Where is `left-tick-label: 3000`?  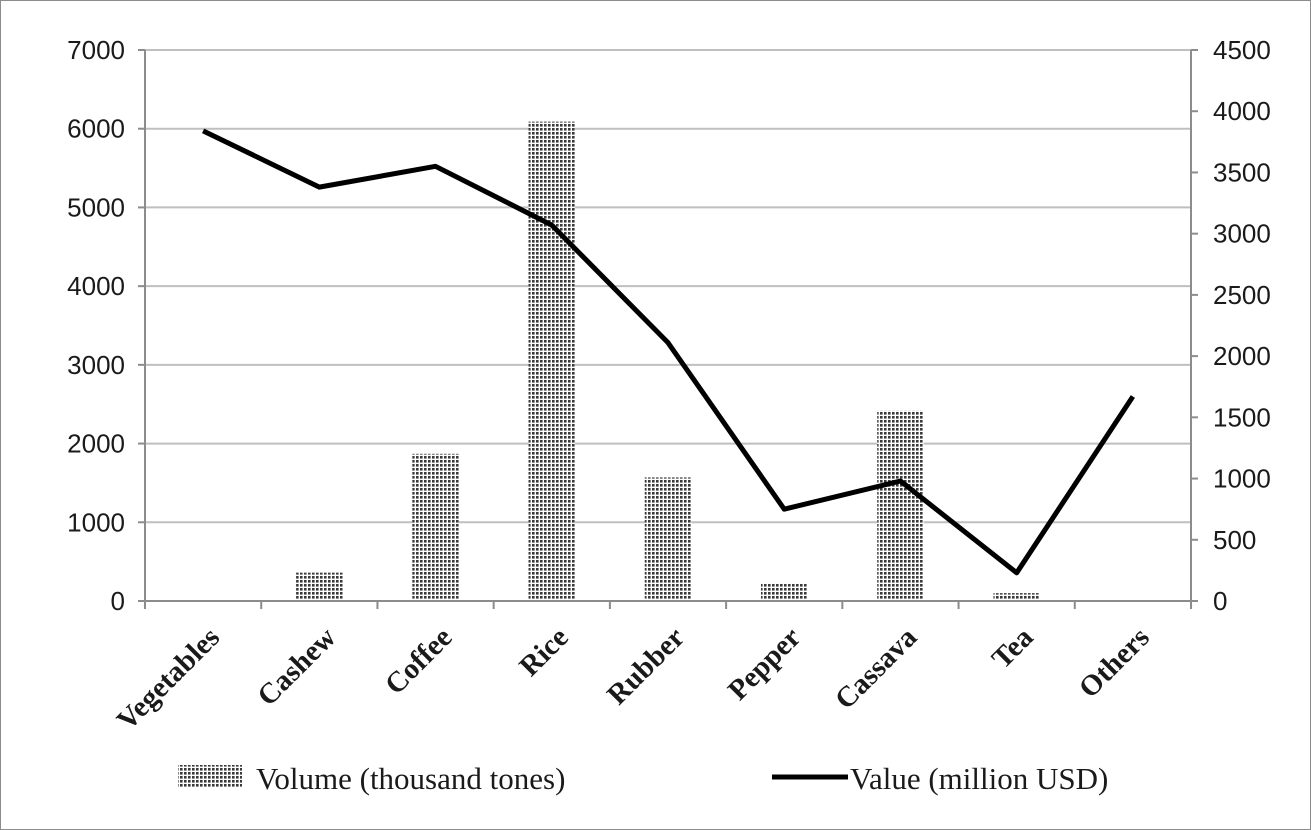 left-tick-label: 3000 is located at coordinates (96, 365).